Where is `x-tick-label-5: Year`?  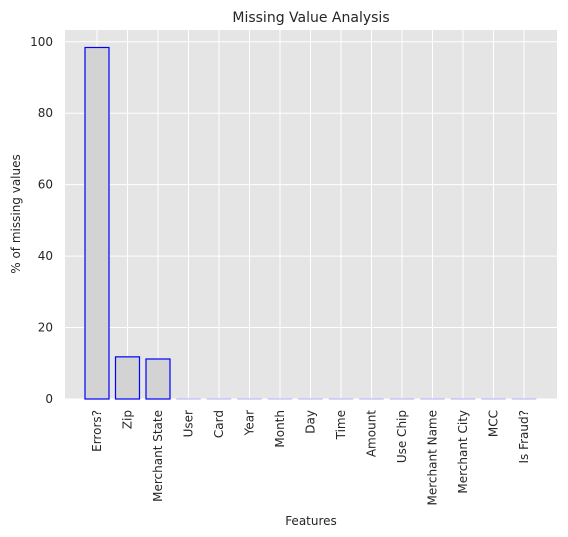 x-tick-label-5: Year is located at coordinates (250, 423).